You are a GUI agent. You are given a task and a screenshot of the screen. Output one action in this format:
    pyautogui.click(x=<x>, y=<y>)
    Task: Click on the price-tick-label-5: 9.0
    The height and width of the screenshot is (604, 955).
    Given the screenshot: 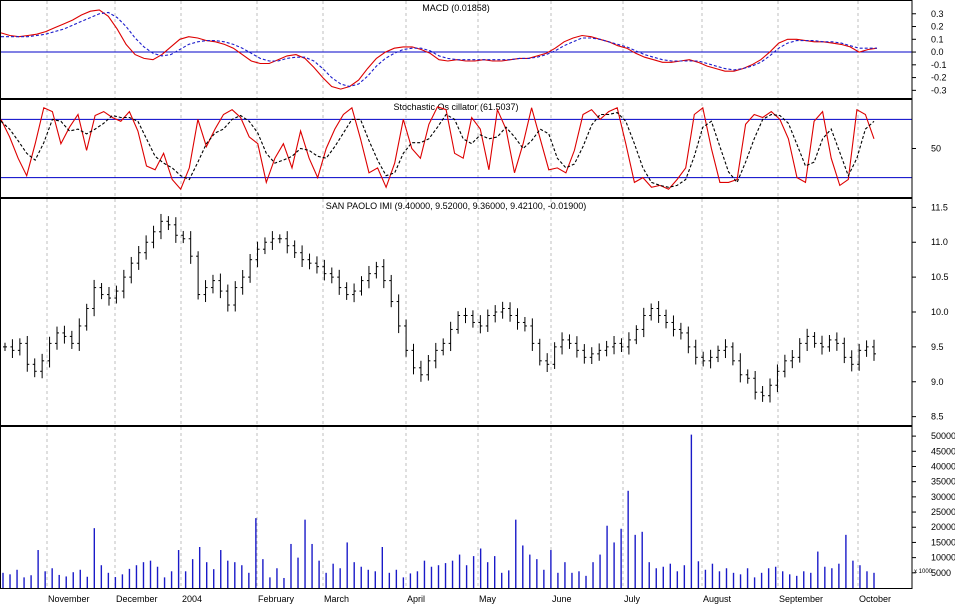 What is the action you would take?
    pyautogui.click(x=937, y=382)
    